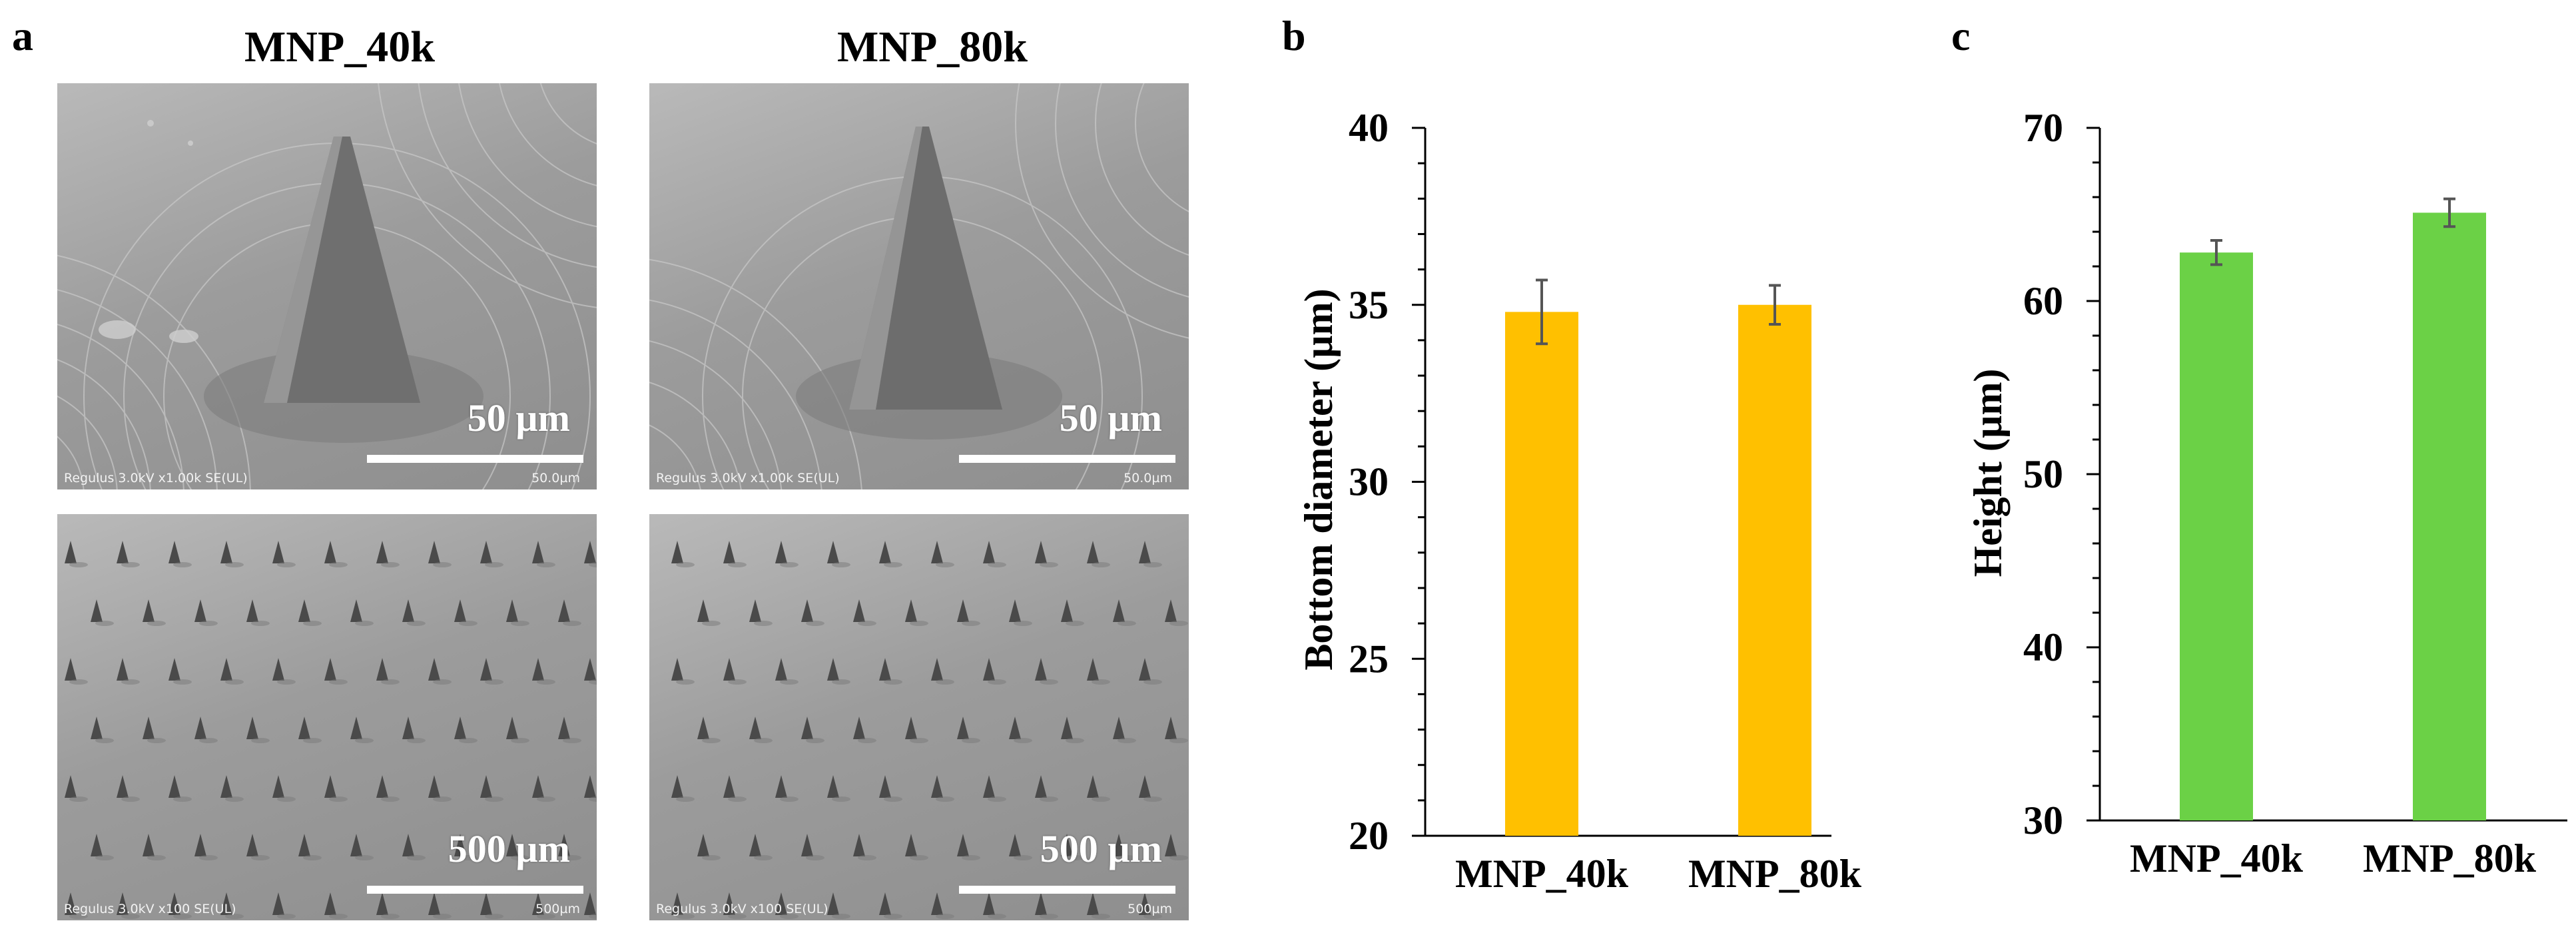 Image resolution: width=2576 pixels, height=933 pixels. Describe the element at coordinates (2216, 536) in the screenshot. I see `bar-mnp-40k` at that location.